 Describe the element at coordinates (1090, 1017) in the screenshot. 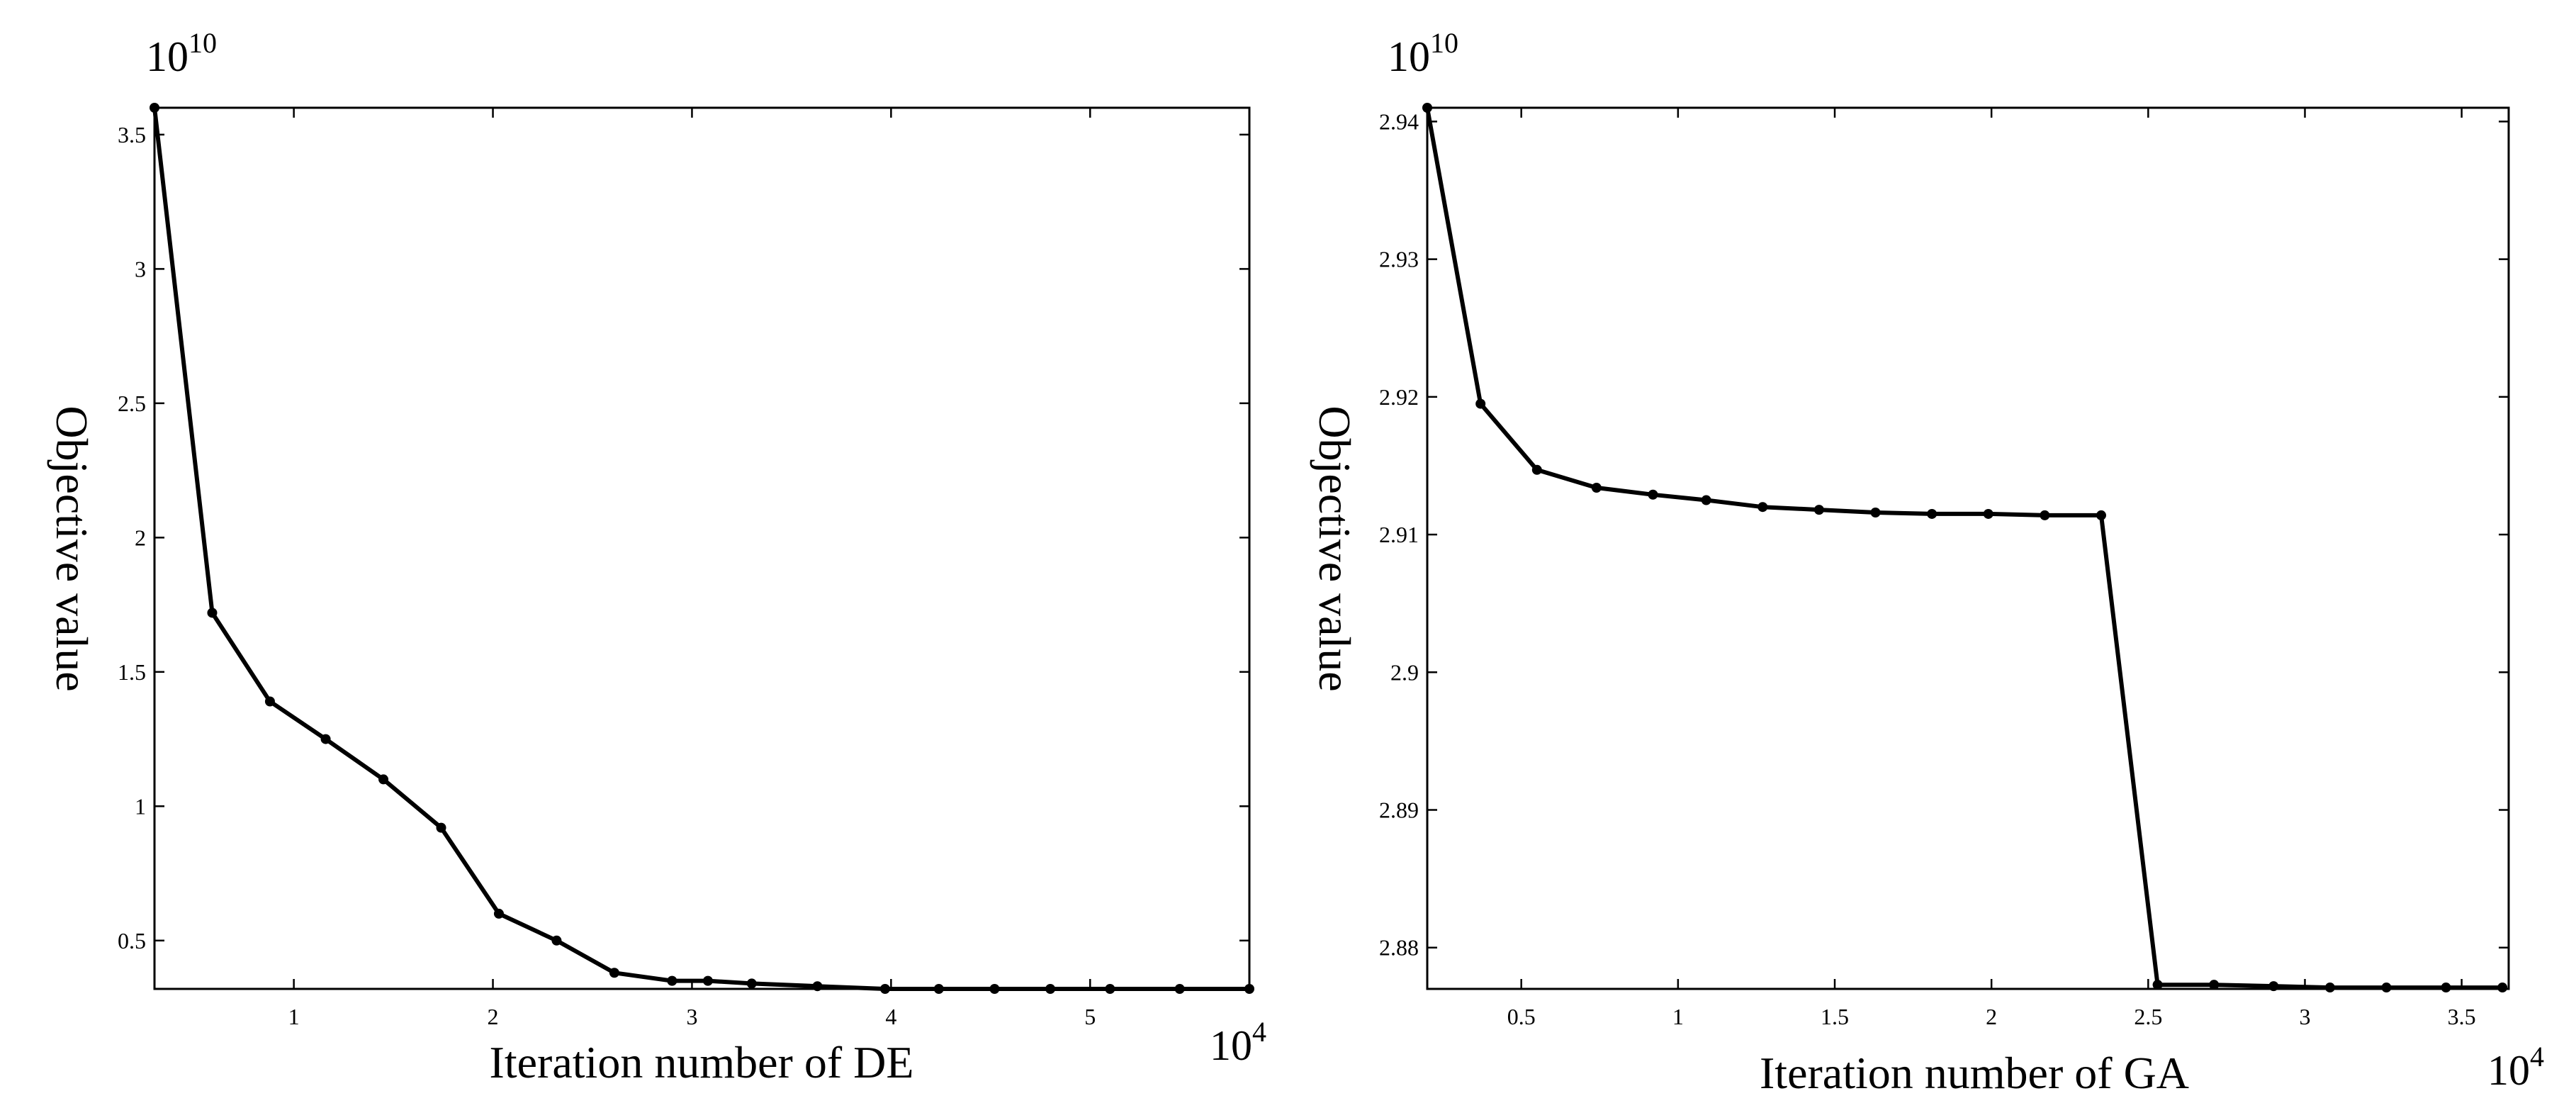

I see `x-tick-label: 5` at that location.